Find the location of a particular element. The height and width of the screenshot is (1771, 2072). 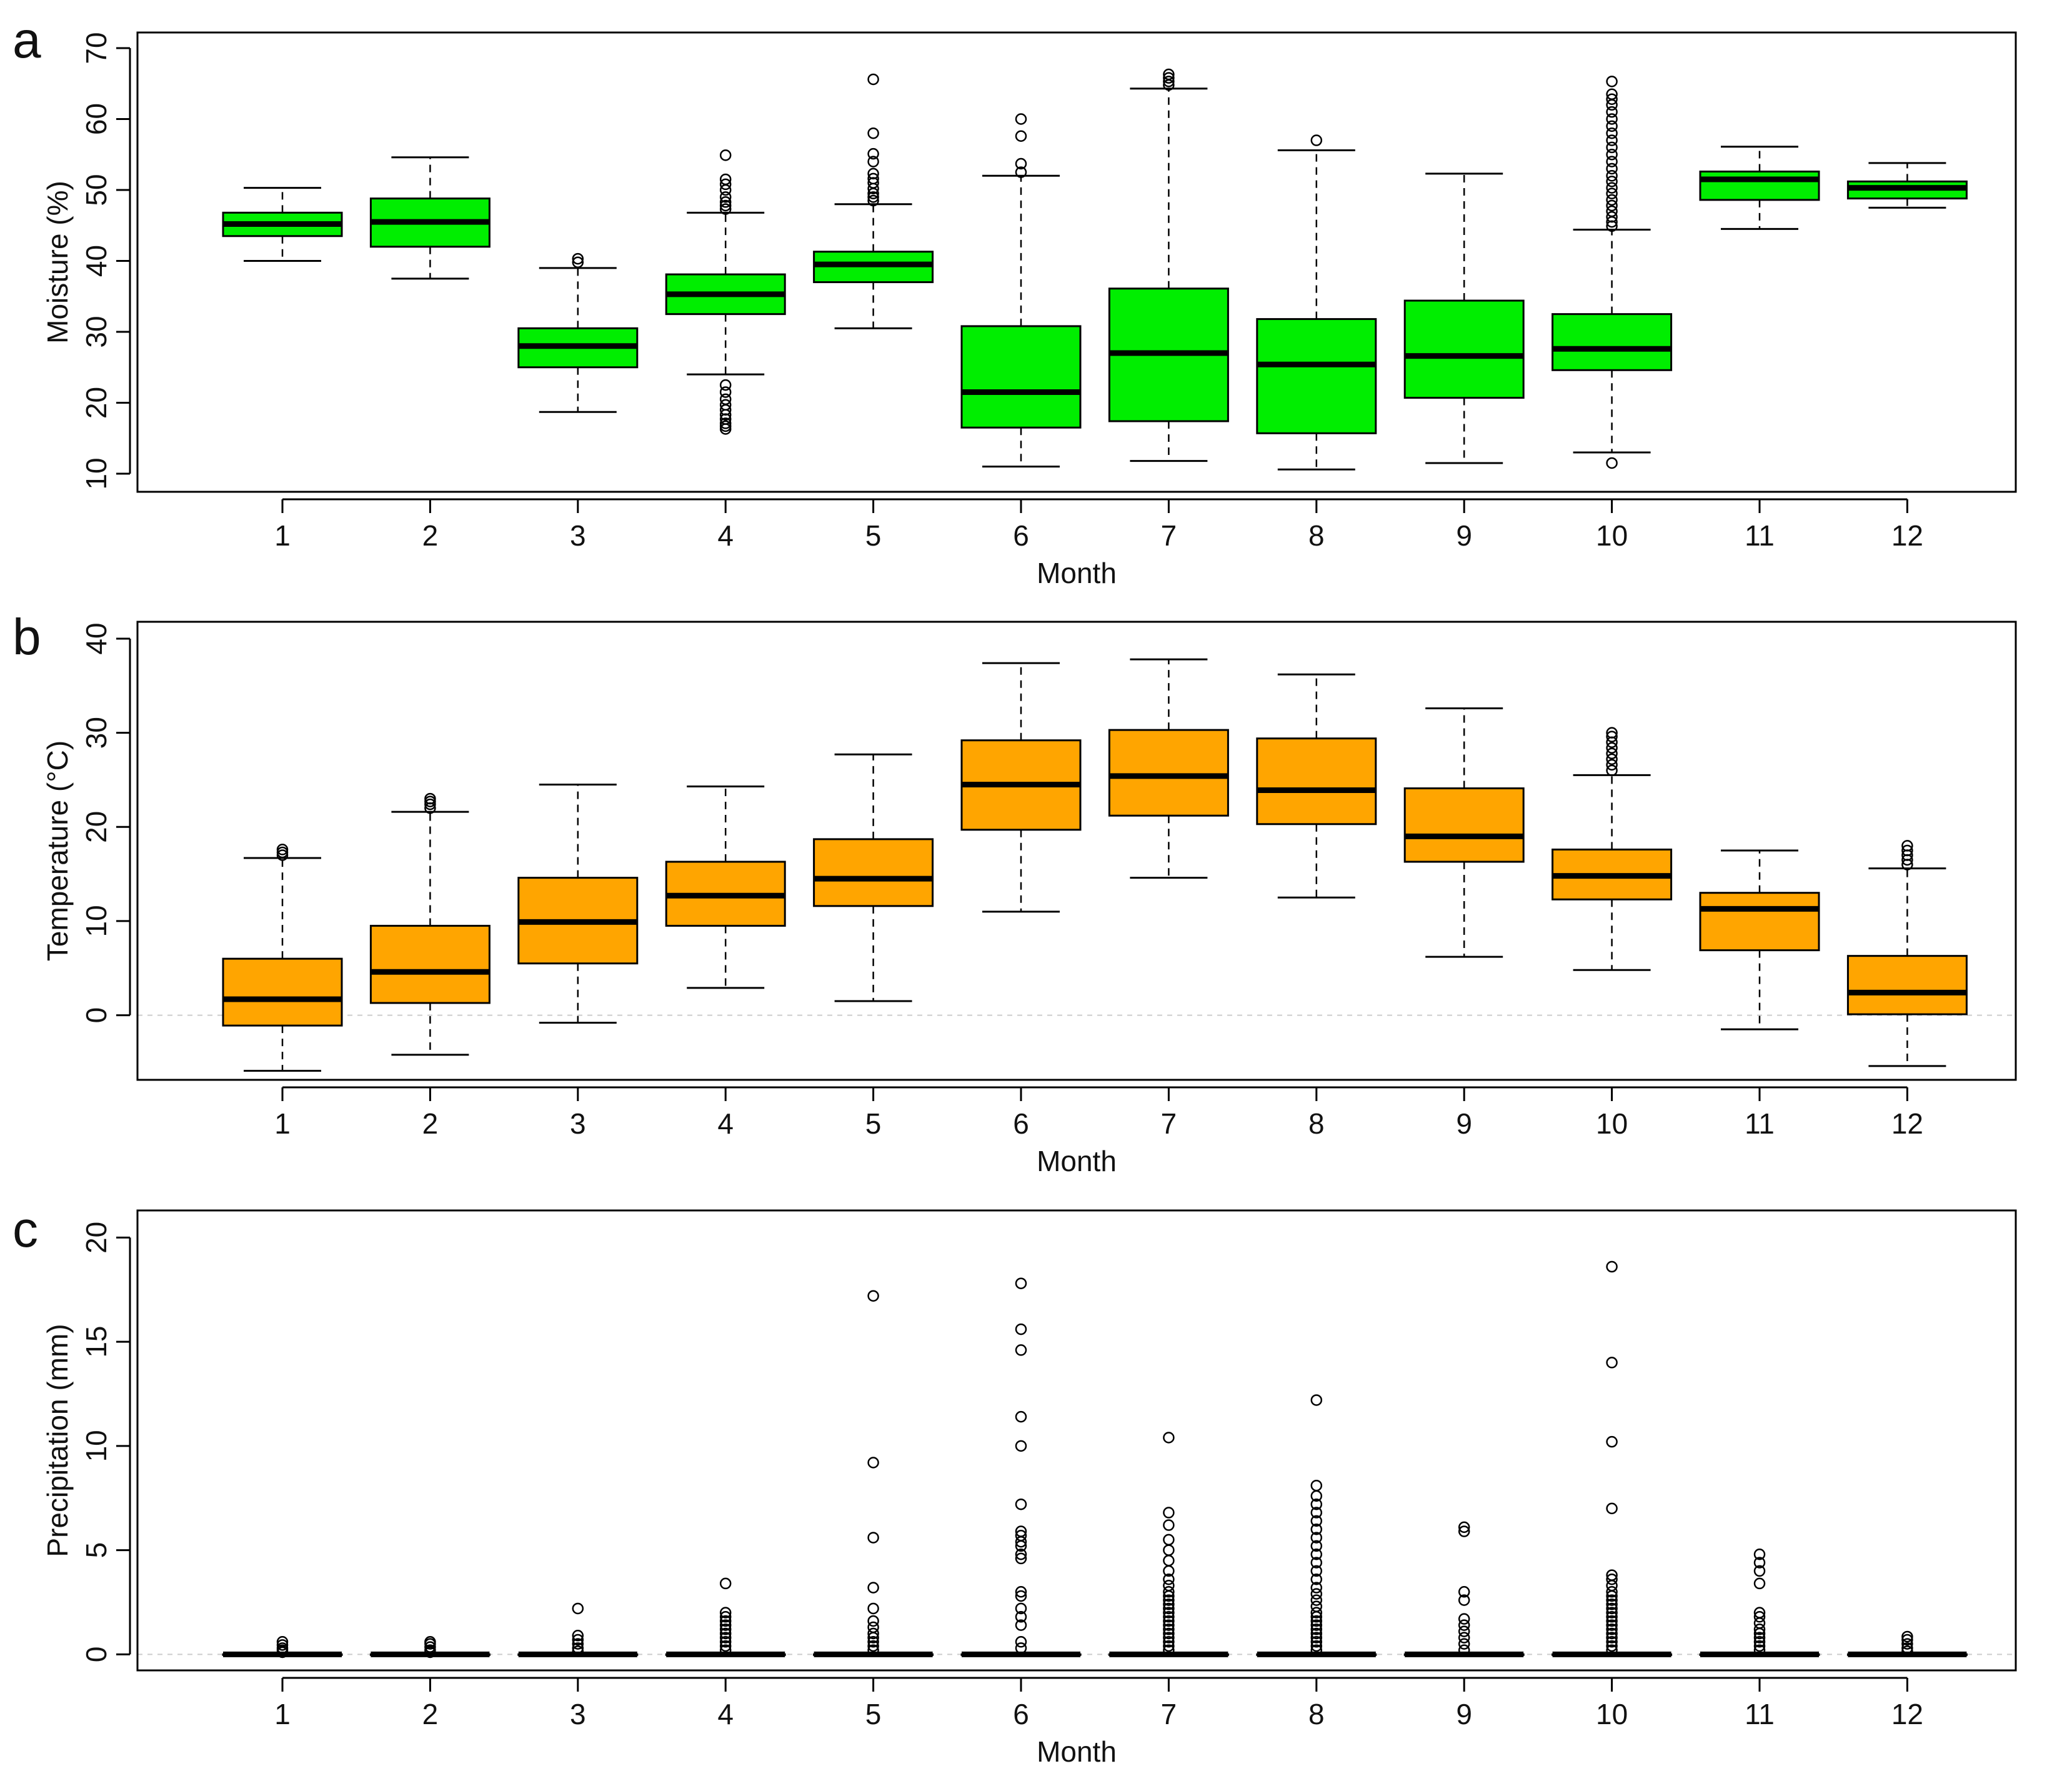

x-tick-label: 3 is located at coordinates (578, 1714).